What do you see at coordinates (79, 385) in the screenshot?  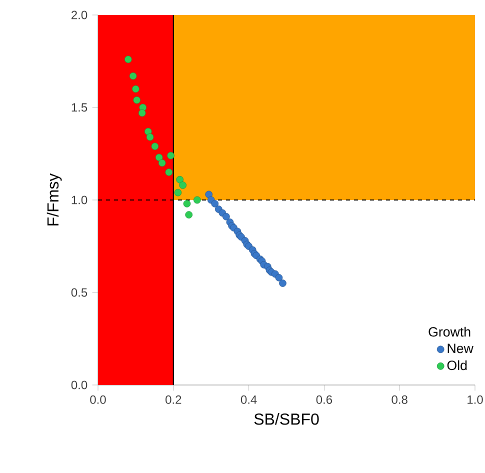 I see `y-tick-label: 0.0` at bounding box center [79, 385].